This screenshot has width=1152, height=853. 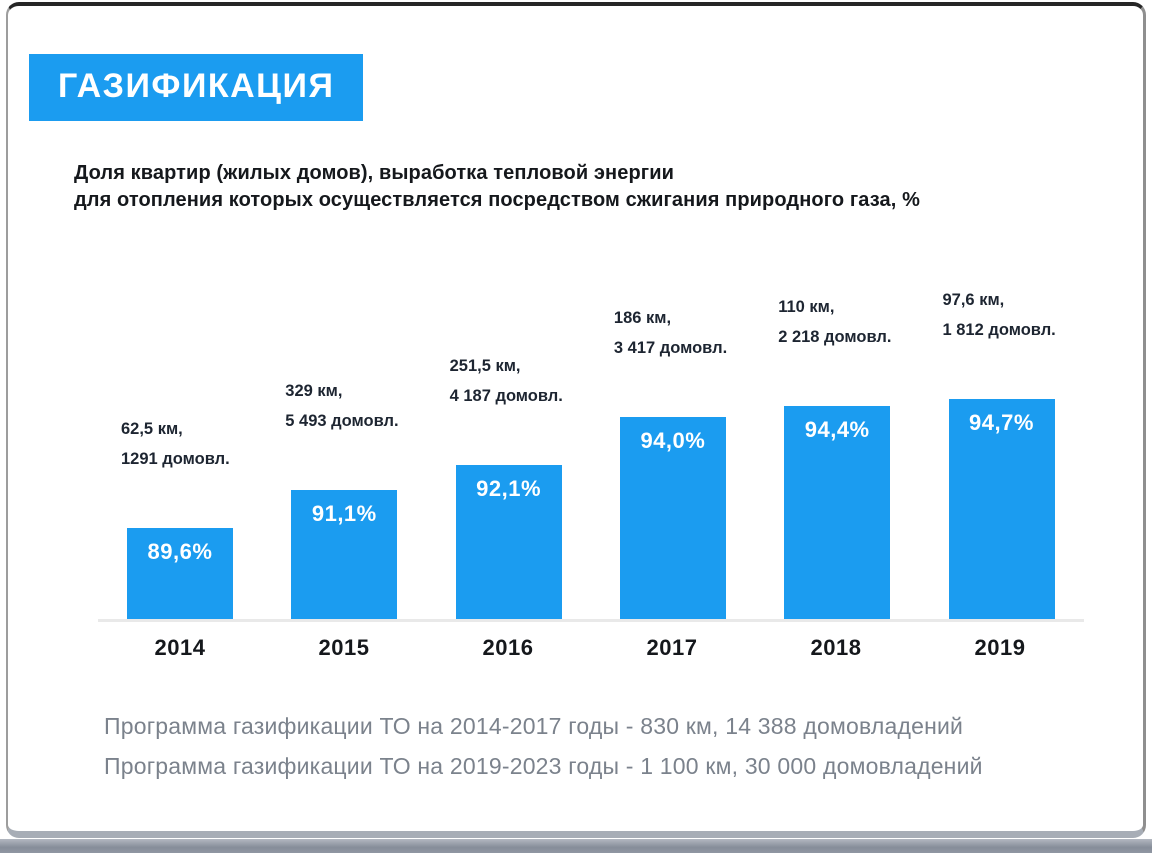 I want to click on chart-column: 329 км, 5 493 домовл. 91,1%, so click(x=344, y=444).